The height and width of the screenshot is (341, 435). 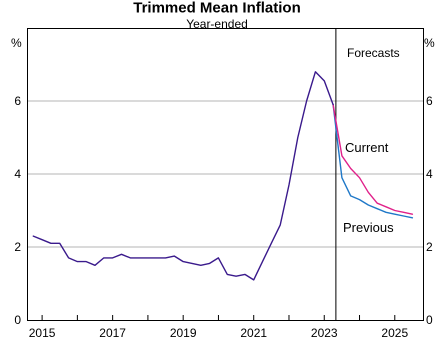 I want to click on x-tick-label: 2019, so click(x=183, y=333).